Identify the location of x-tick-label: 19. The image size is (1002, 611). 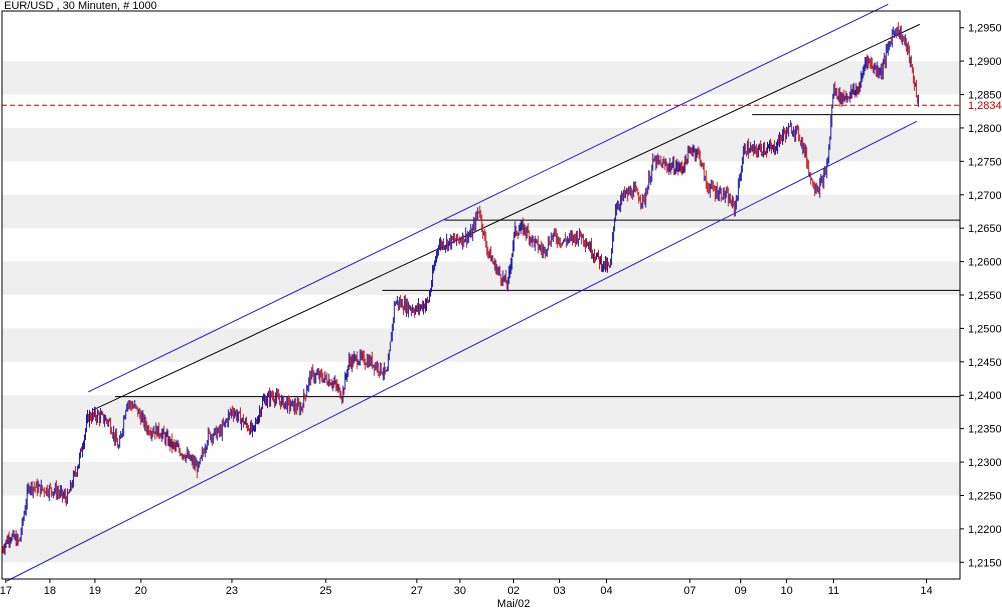
(95, 591).